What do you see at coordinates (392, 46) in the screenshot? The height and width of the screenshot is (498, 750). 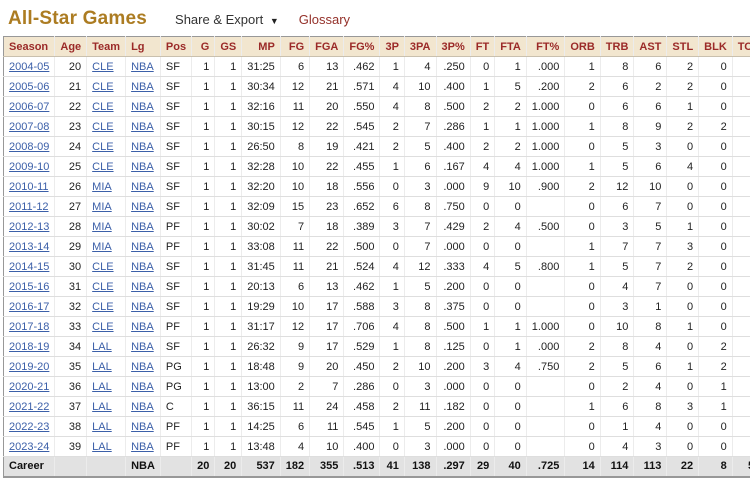 I see `col-header-3p: 3P` at bounding box center [392, 46].